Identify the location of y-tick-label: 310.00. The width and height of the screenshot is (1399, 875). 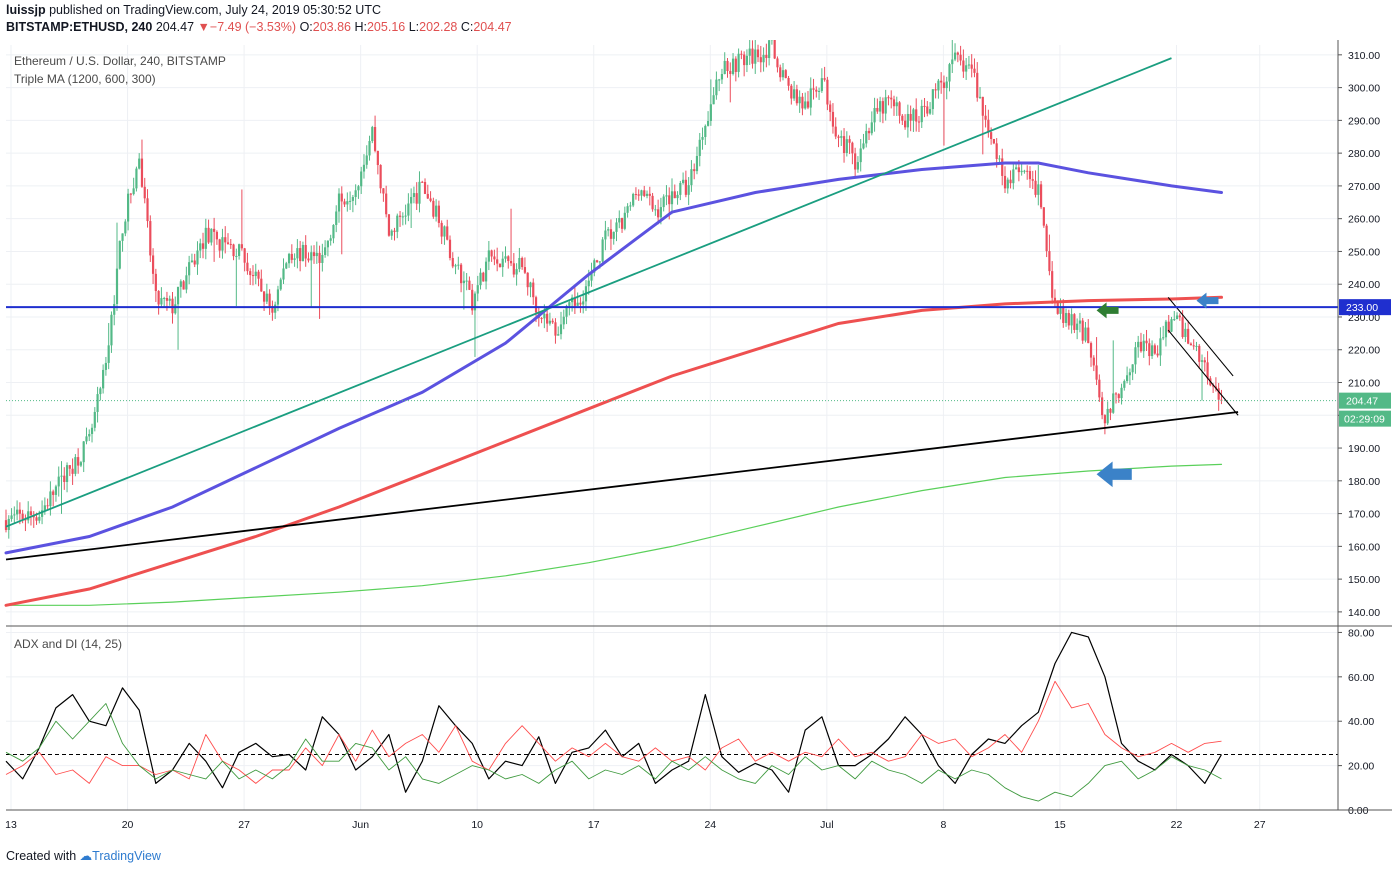
(1364, 56).